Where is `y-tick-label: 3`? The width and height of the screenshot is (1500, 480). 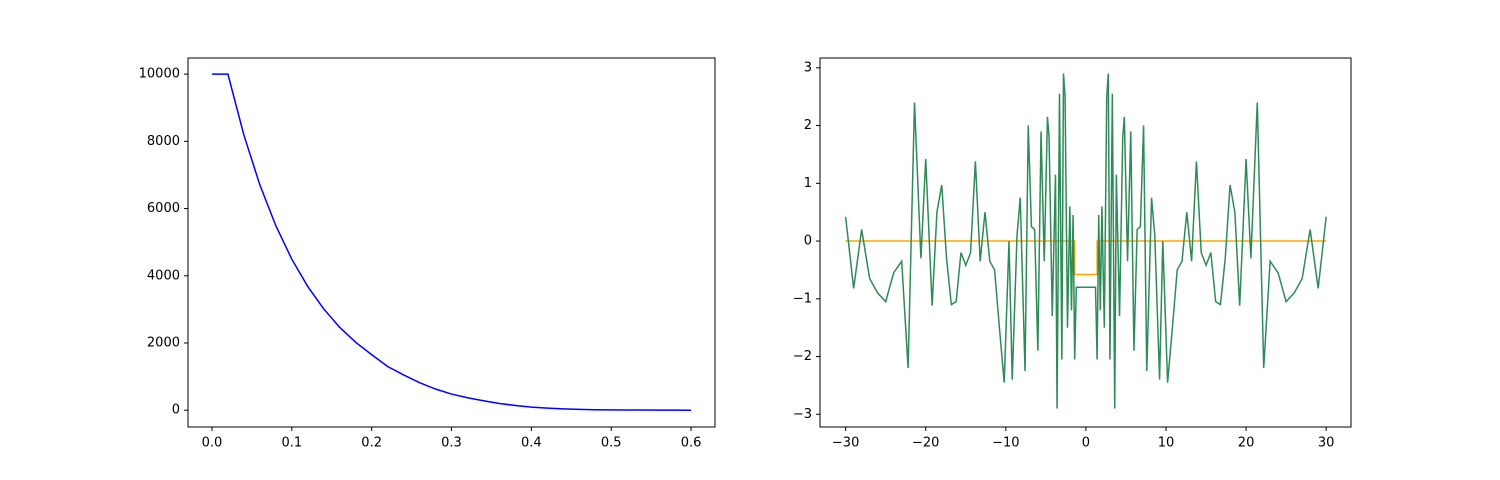
y-tick-label: 3 is located at coordinates (808, 67).